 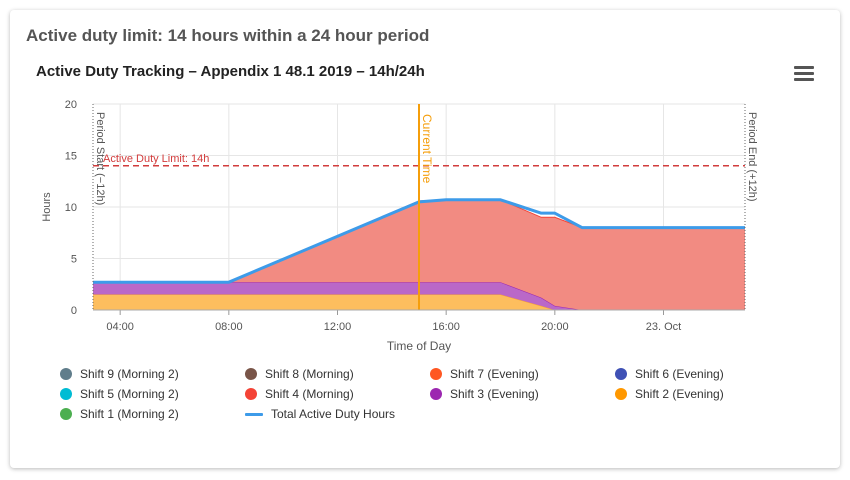 What do you see at coordinates (71, 105) in the screenshot?
I see `y-tick-label: 20` at bounding box center [71, 105].